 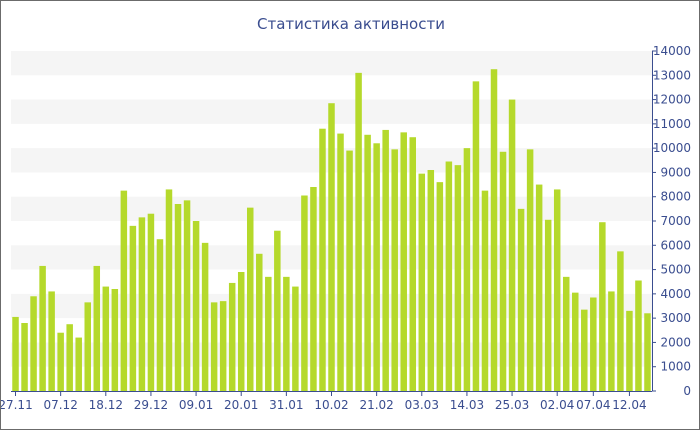 I want to click on x-tick-label: 03.03, so click(x=422, y=405).